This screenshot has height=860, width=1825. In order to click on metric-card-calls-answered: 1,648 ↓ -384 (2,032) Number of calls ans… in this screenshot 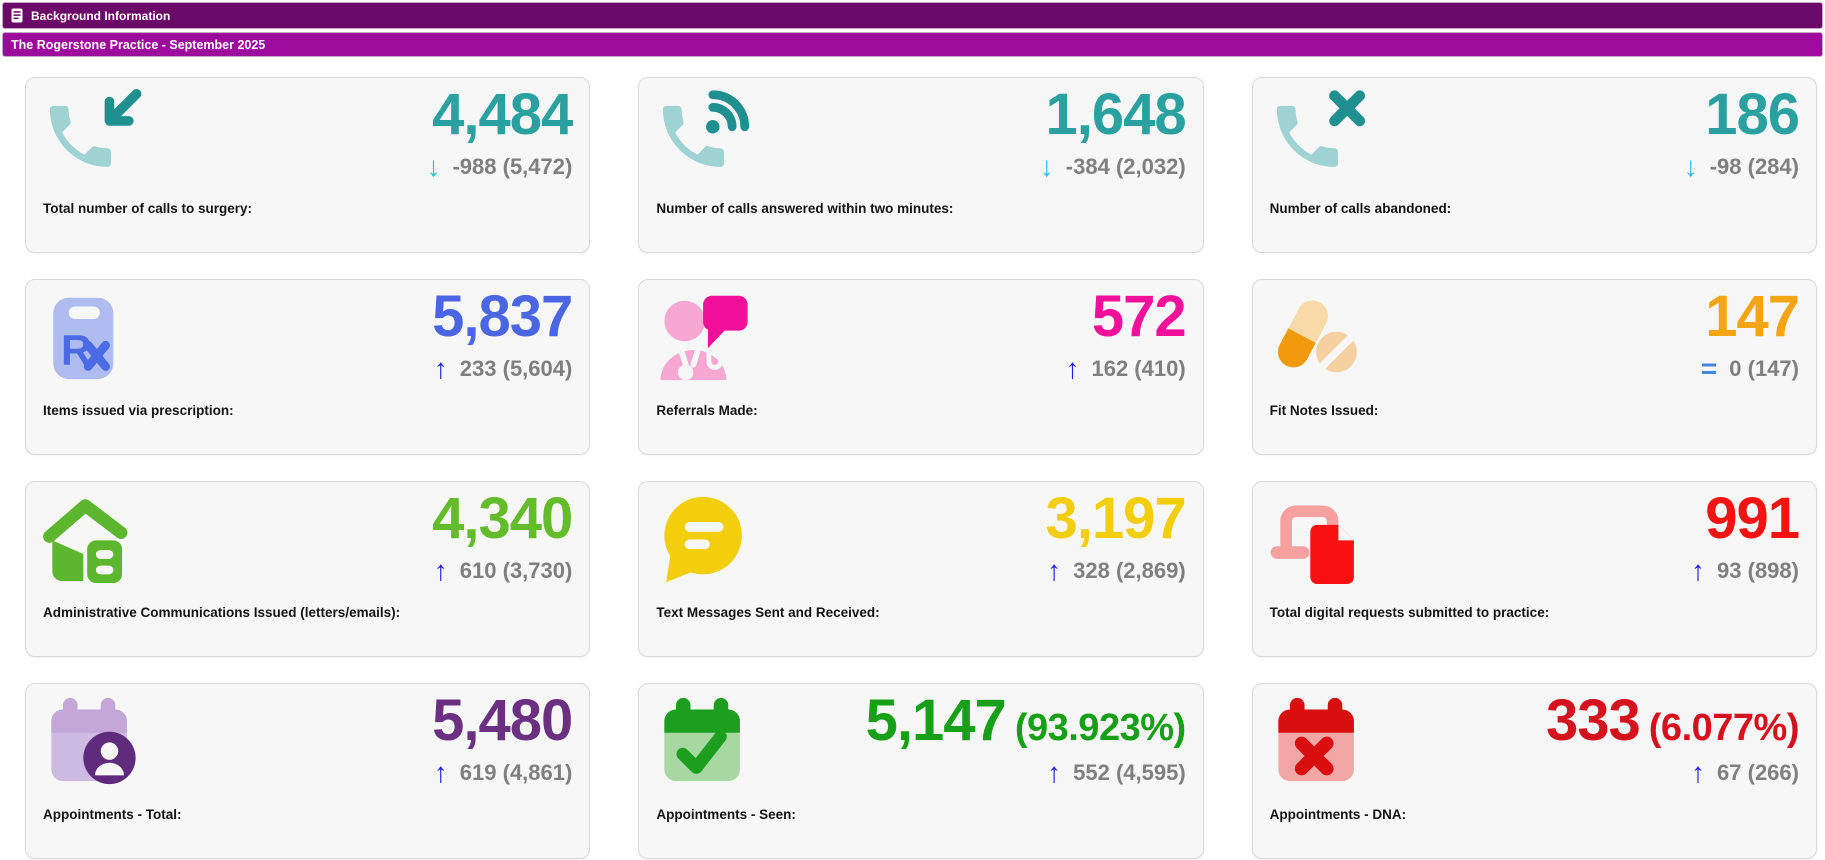, I will do `click(921, 165)`.